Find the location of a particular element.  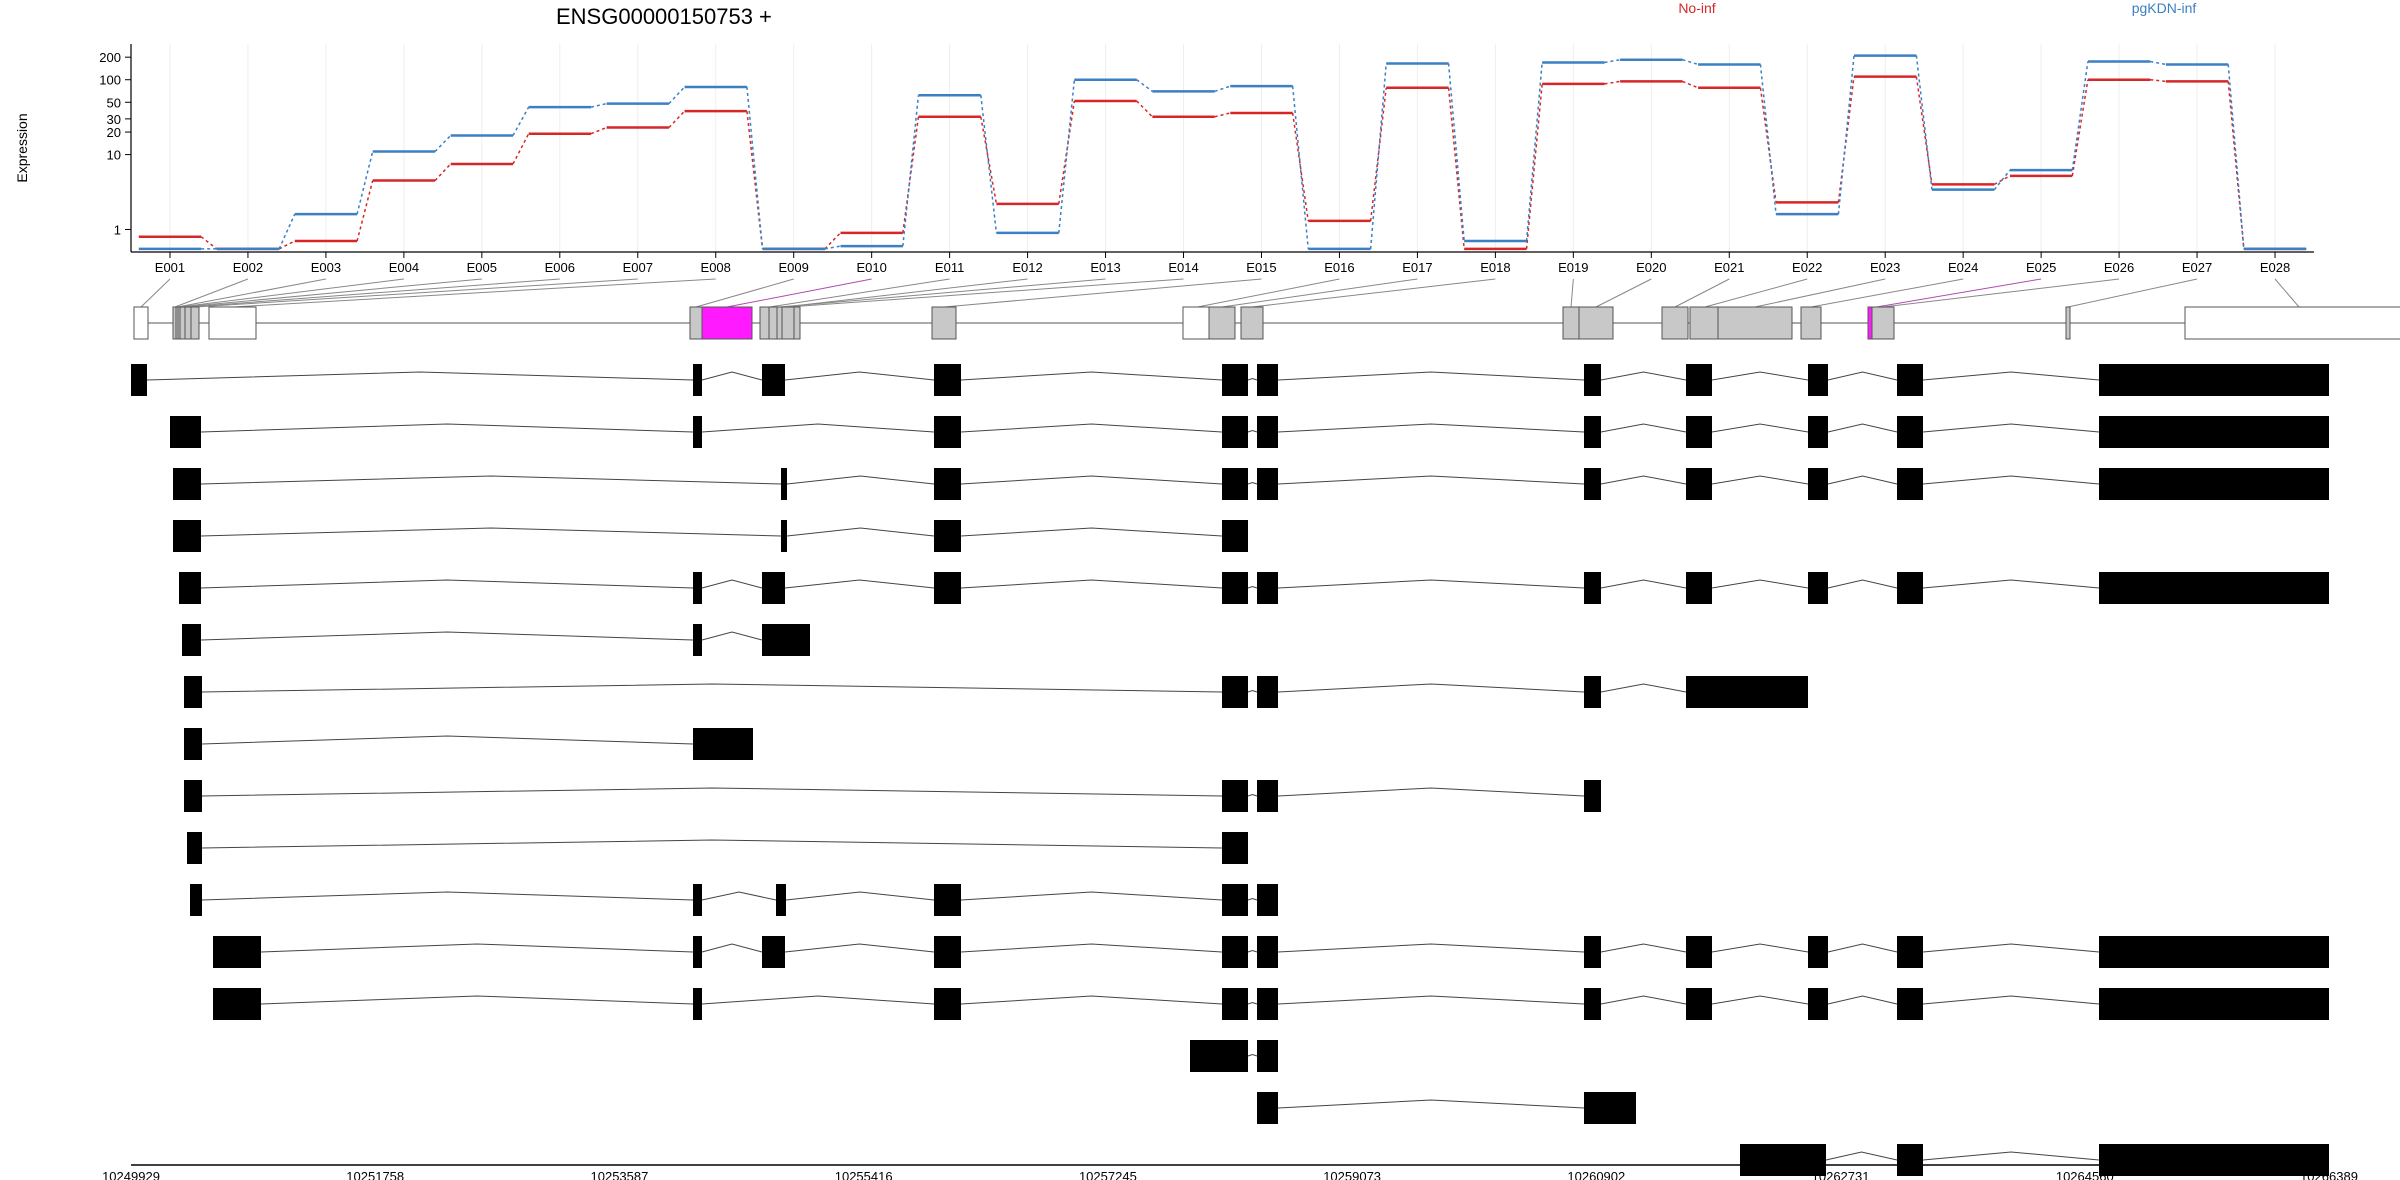

y-tick-label-100: 100 is located at coordinates (110, 80).